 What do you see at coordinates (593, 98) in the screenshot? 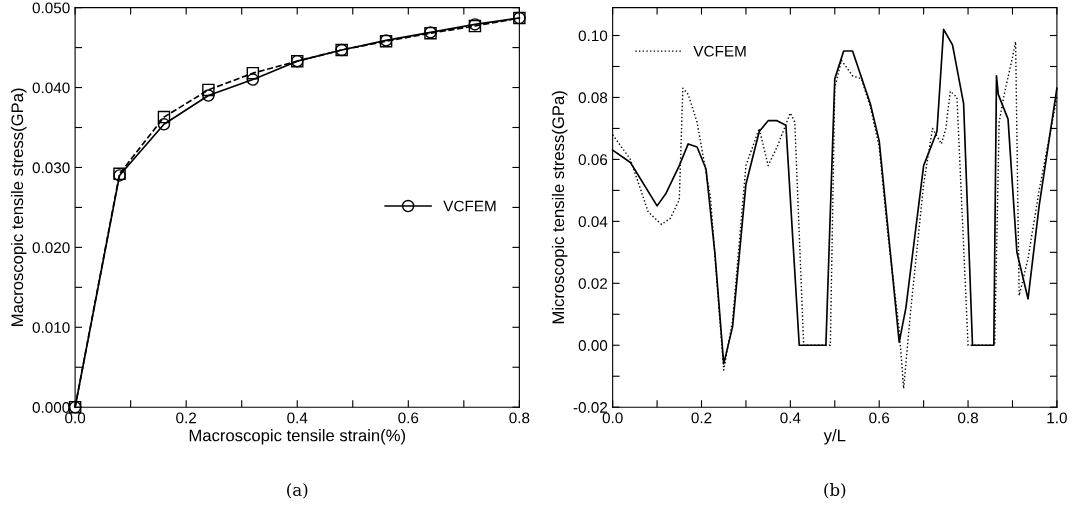
I see `y-tick-label: 0.08` at bounding box center [593, 98].